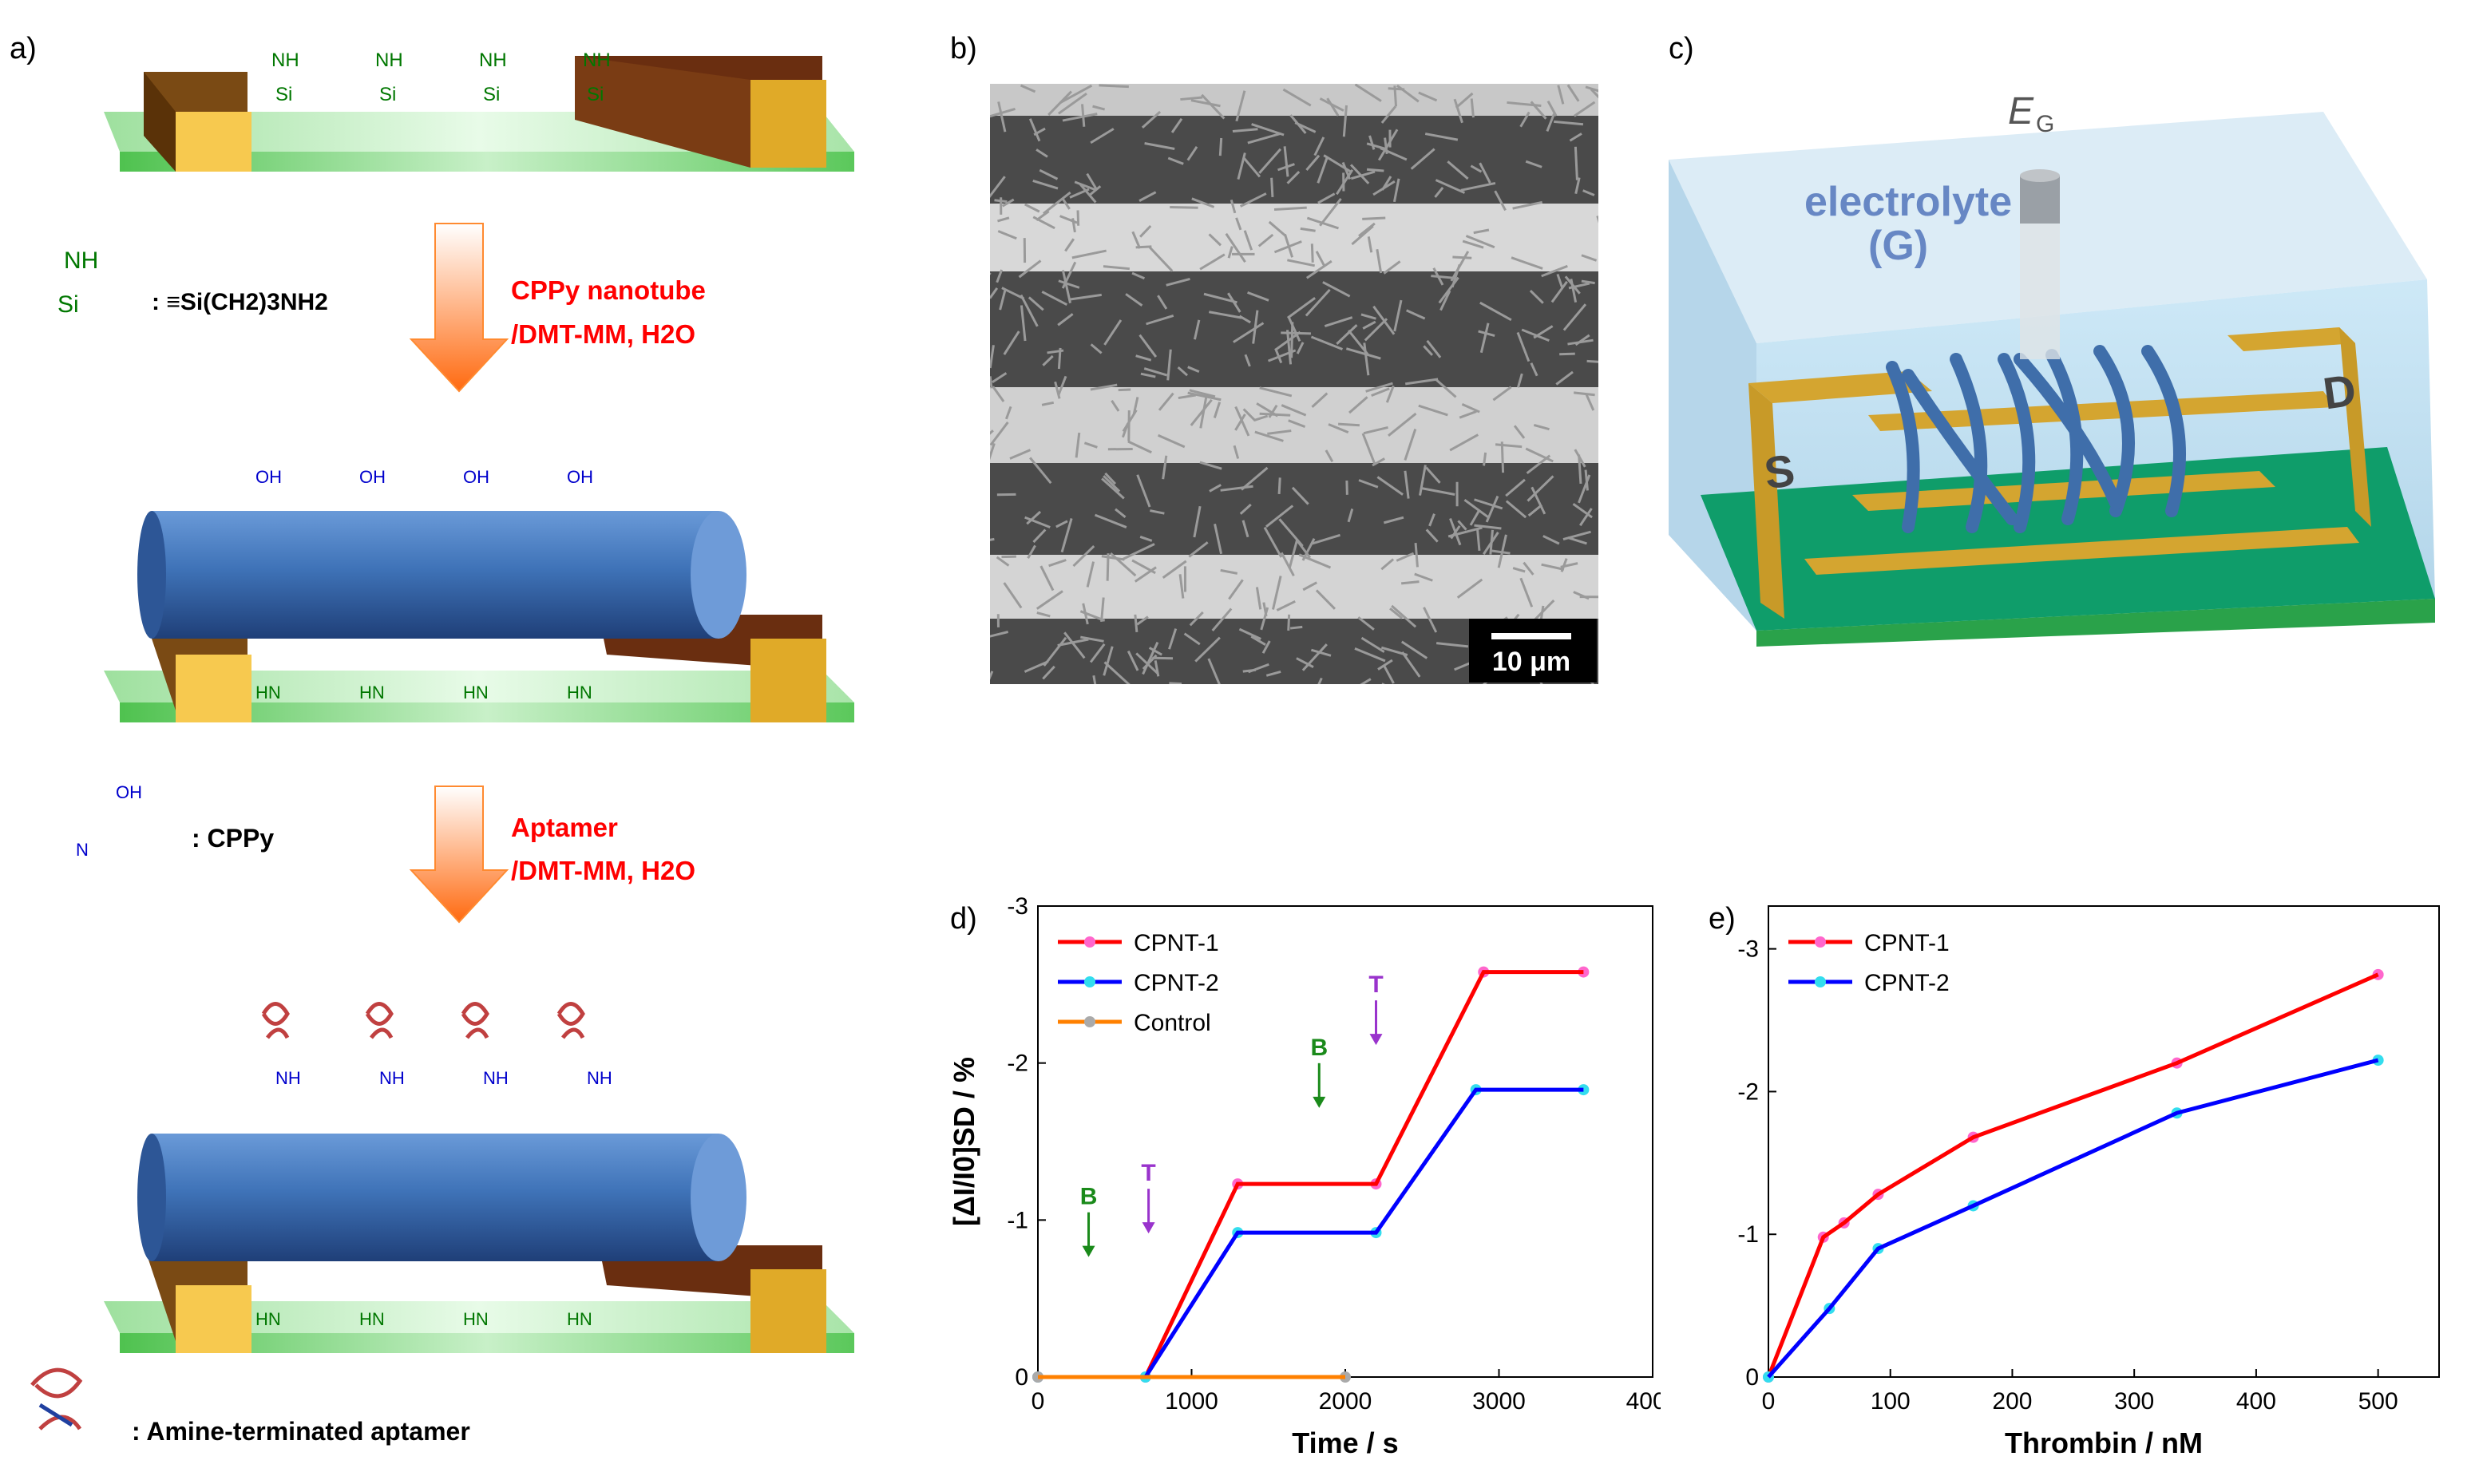 Image resolution: width=2471 pixels, height=1484 pixels. What do you see at coordinates (82, 850) in the screenshot?
I see `cppy-structure-n: N` at bounding box center [82, 850].